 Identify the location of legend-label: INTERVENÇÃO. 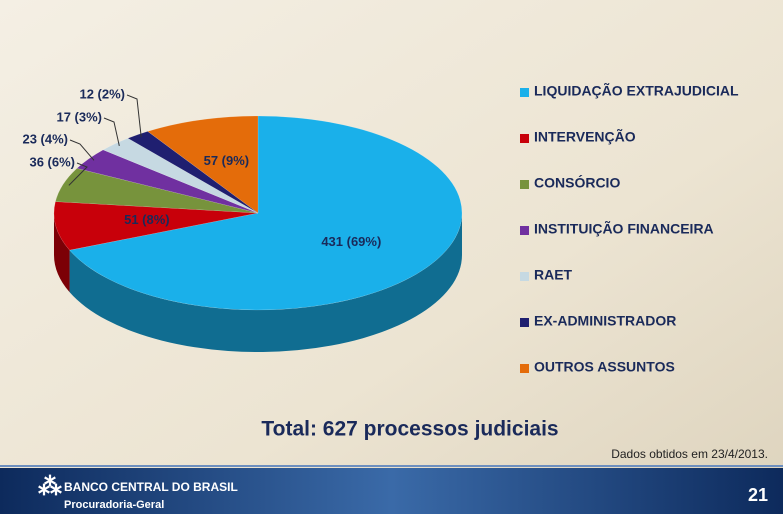
(585, 136).